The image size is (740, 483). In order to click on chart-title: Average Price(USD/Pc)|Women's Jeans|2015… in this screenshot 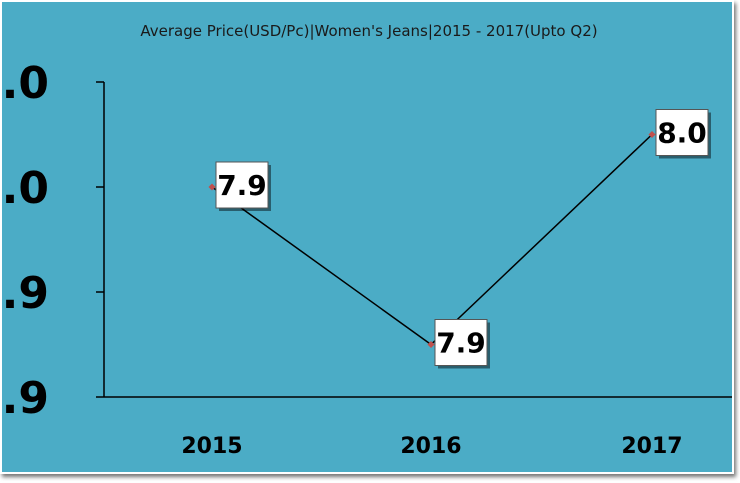, I will do `click(369, 31)`.